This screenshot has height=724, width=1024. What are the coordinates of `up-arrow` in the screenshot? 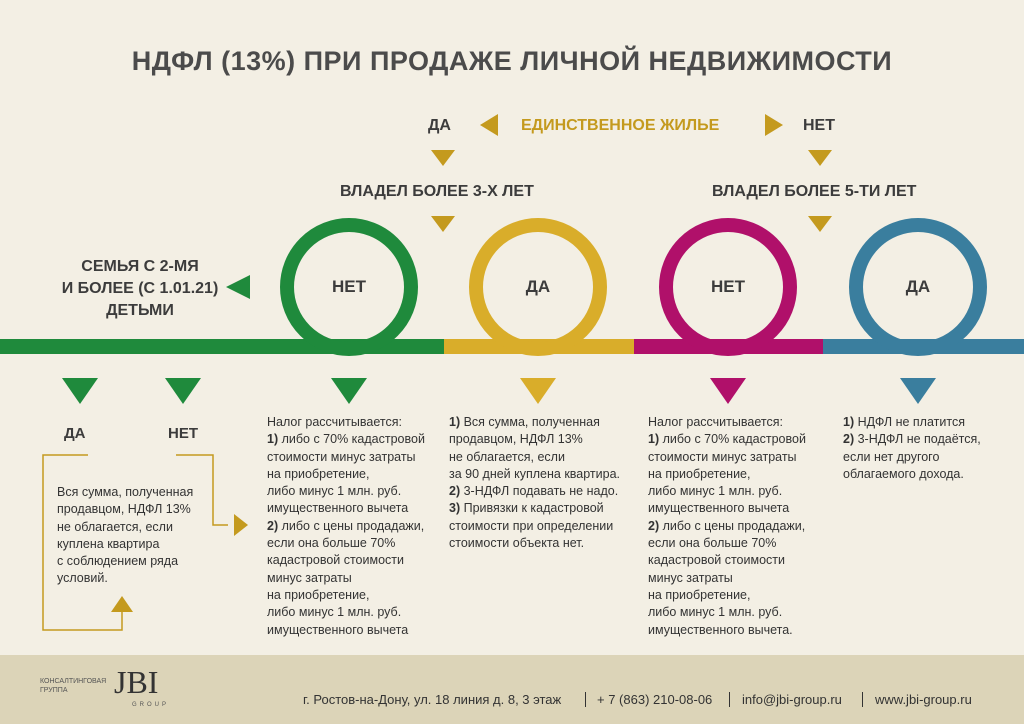 It's located at (122, 604).